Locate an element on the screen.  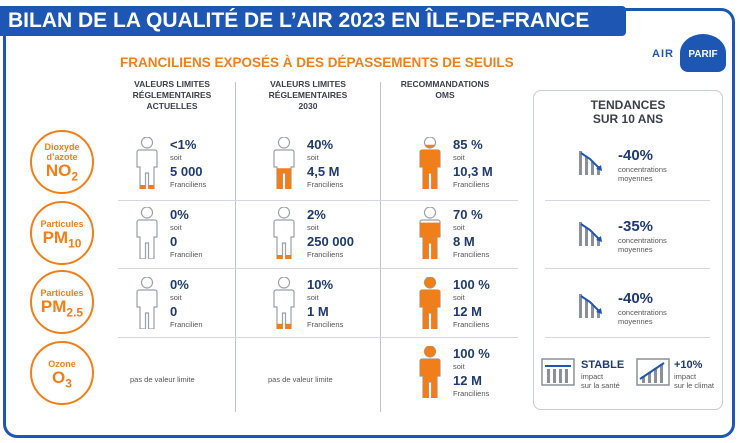
trend-pm25: -40% concentrations moyennes is located at coordinates (622, 308).